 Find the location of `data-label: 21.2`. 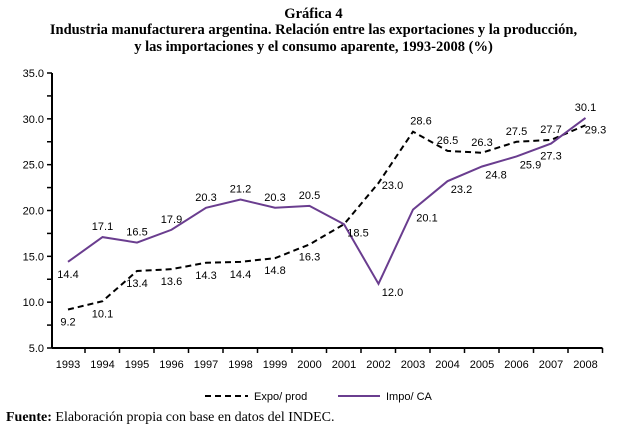

data-label: 21.2 is located at coordinates (240, 190).